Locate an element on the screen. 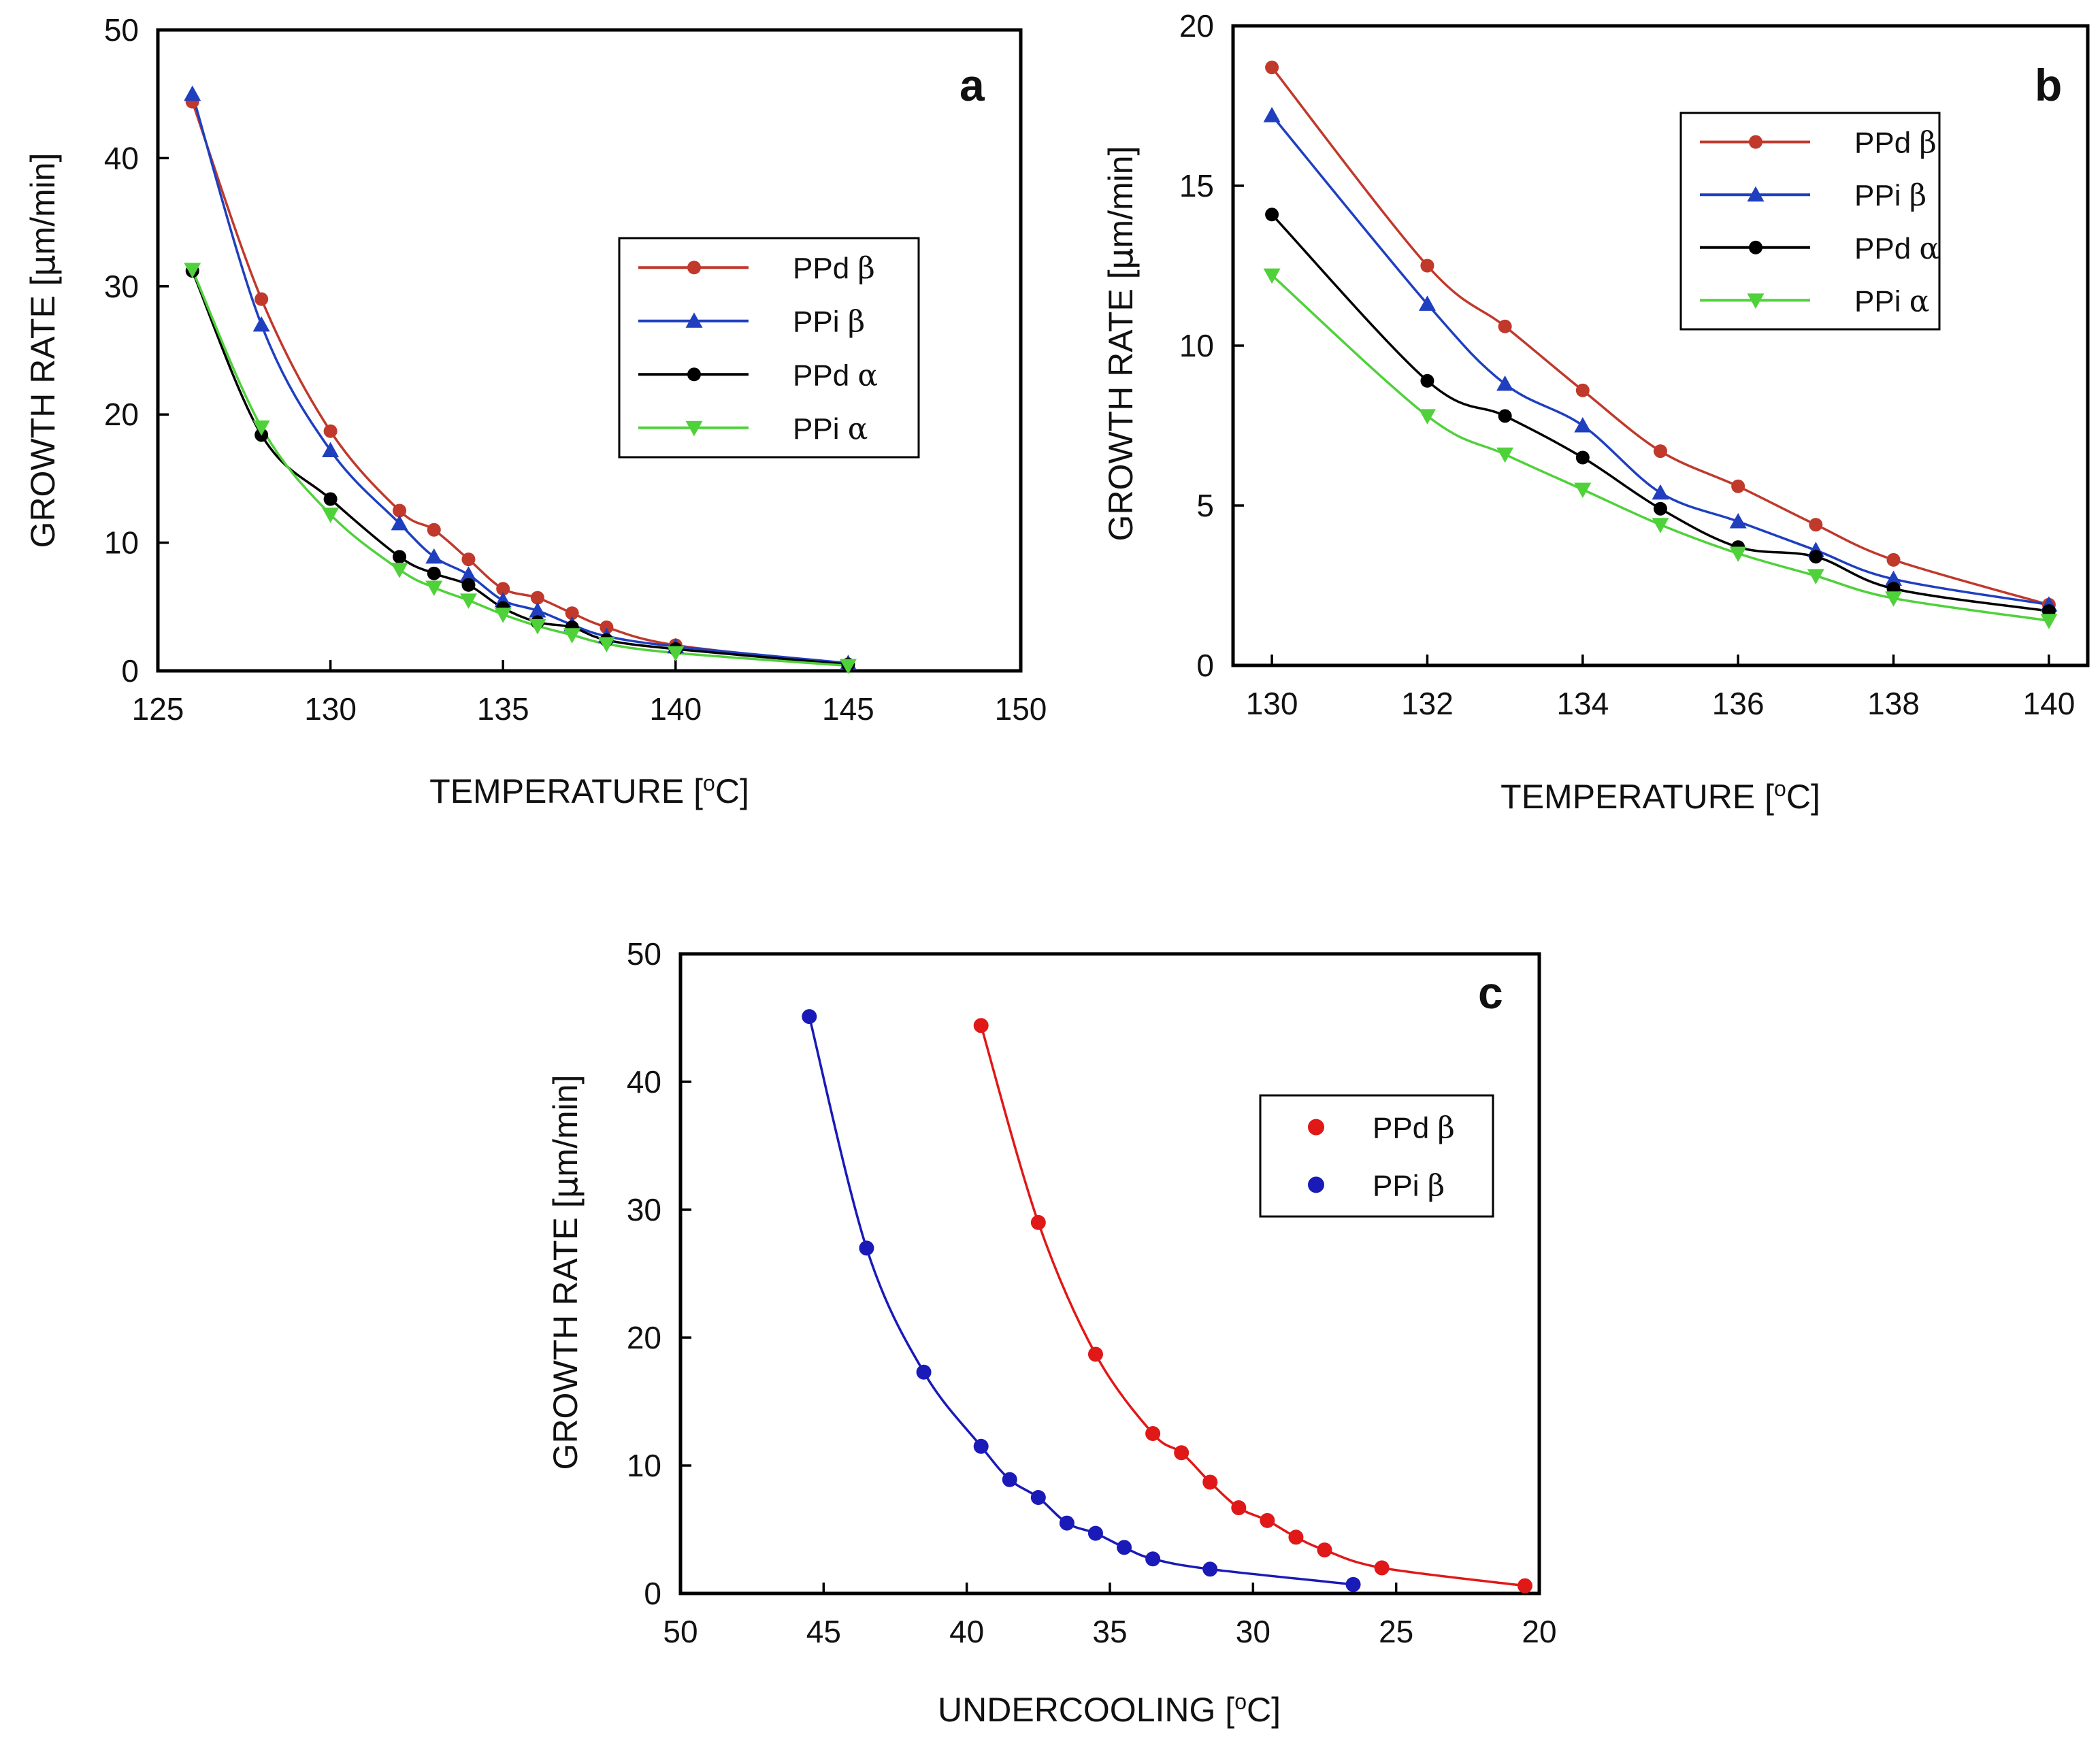  panel-a-y-tick-label: 0 is located at coordinates (130, 671).